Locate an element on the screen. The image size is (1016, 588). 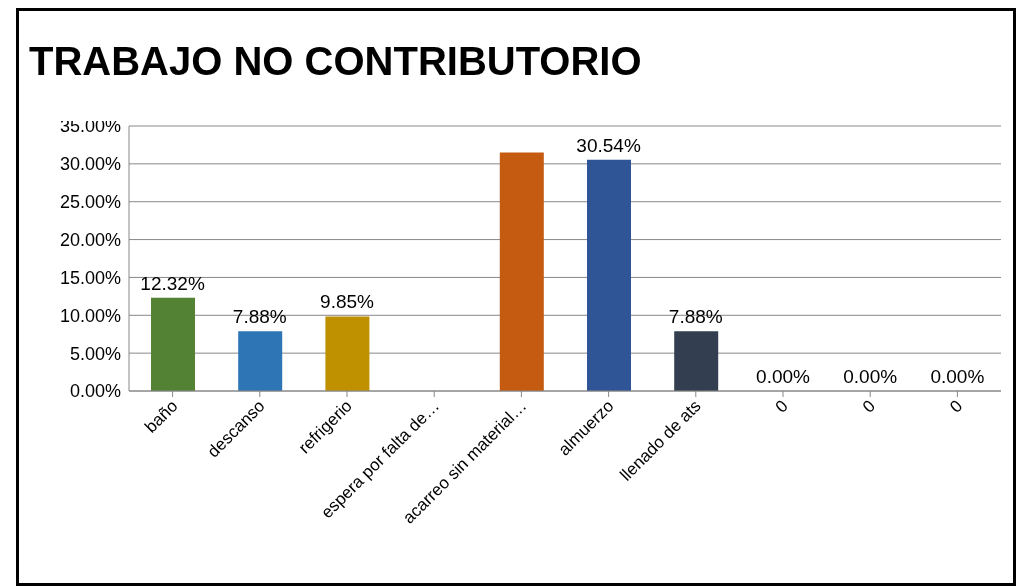
y-tick-label: 0.00% is located at coordinates (95, 391).